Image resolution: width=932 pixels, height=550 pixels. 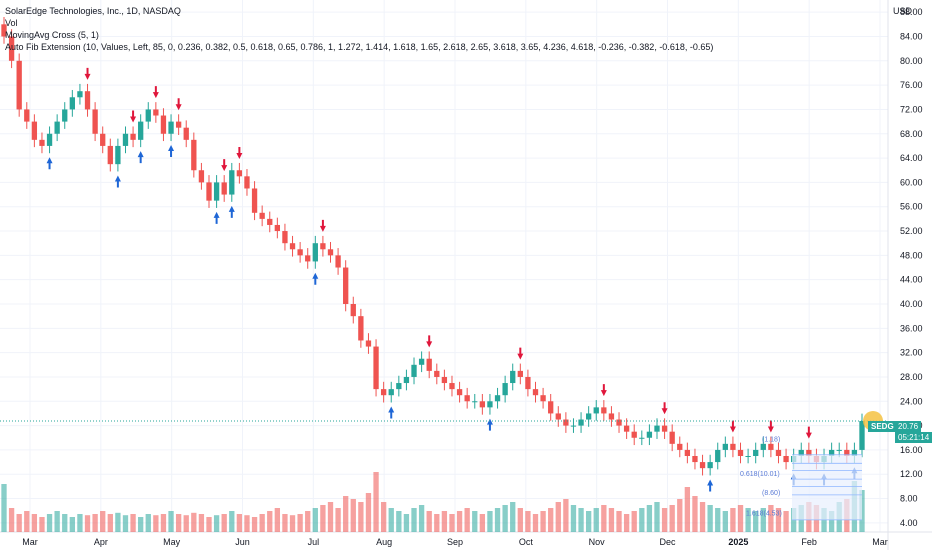 I want to click on y-tick-label: 88.00, so click(x=911, y=12).